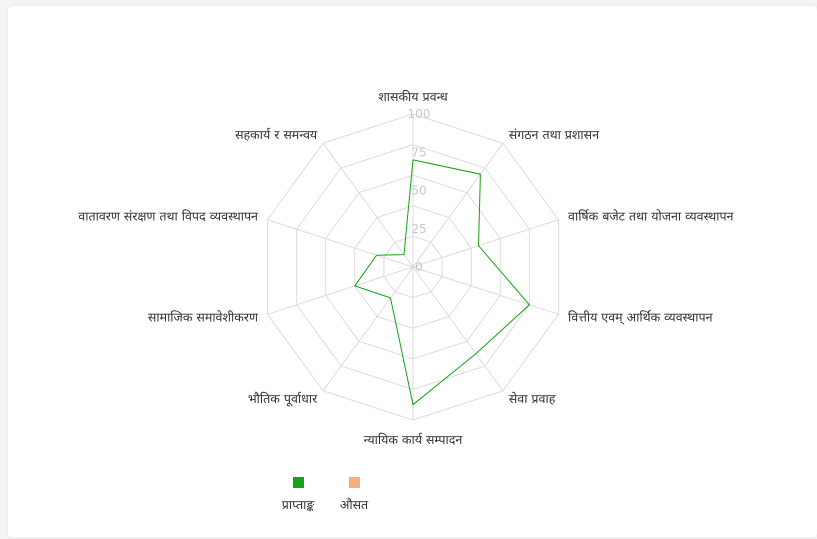 The height and width of the screenshot is (539, 817). Describe the element at coordinates (283, 399) in the screenshot. I see `category-label: भौतिक पूर्वाधार` at that location.